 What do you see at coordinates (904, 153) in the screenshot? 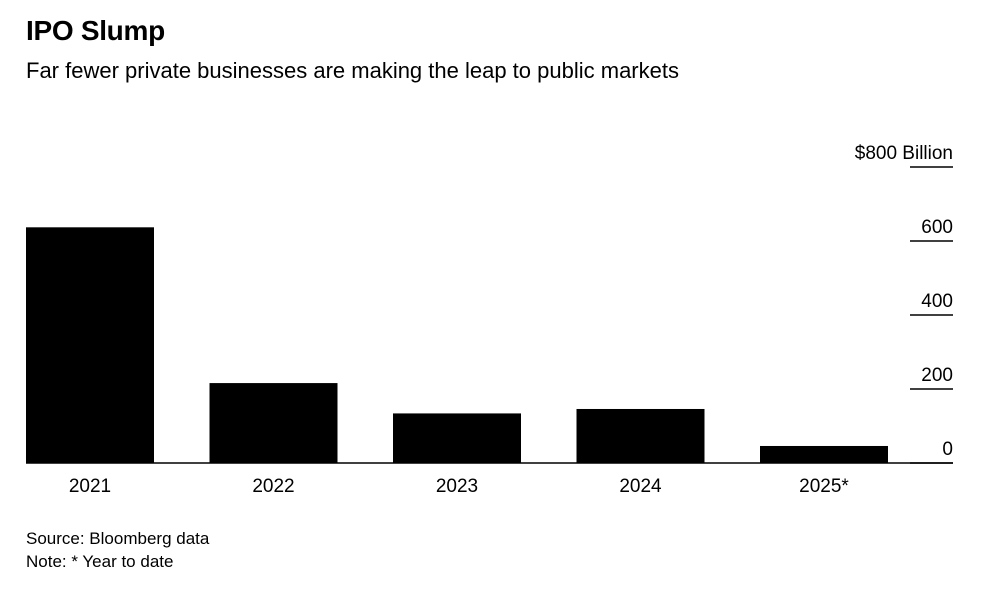
I see `y-tick-label: $800 Billion` at bounding box center [904, 153].